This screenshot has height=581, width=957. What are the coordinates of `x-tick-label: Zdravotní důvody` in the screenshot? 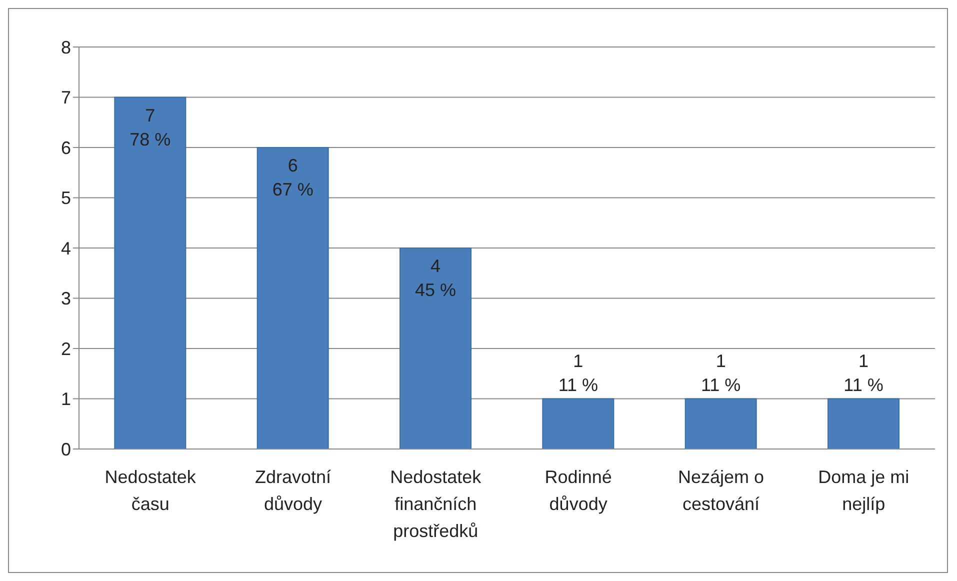 It's located at (293, 490).